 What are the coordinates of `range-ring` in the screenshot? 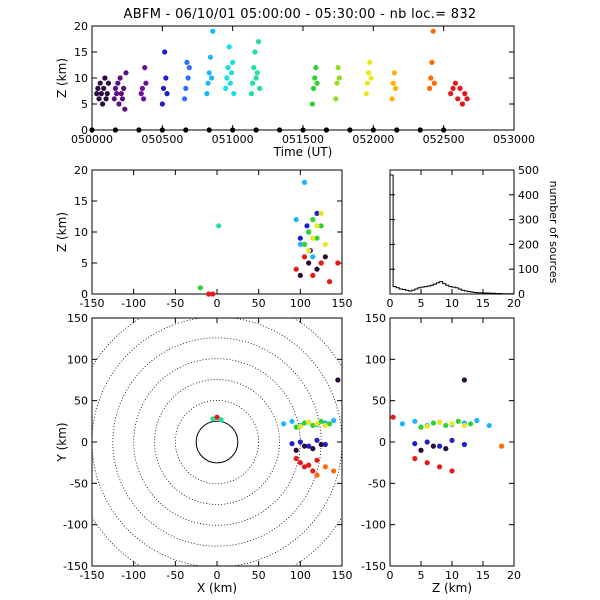 It's located at (217, 442).